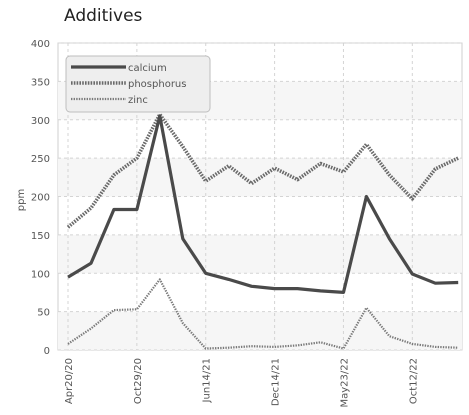  I want to click on legend-label-phosphorus: phosphorus, so click(157, 84).